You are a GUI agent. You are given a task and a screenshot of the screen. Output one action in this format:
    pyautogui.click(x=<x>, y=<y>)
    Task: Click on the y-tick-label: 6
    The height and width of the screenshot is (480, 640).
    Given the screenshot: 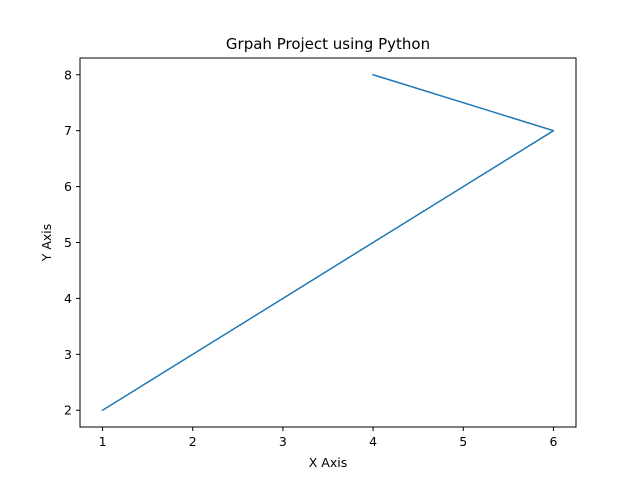 What is the action you would take?
    pyautogui.click(x=68, y=186)
    